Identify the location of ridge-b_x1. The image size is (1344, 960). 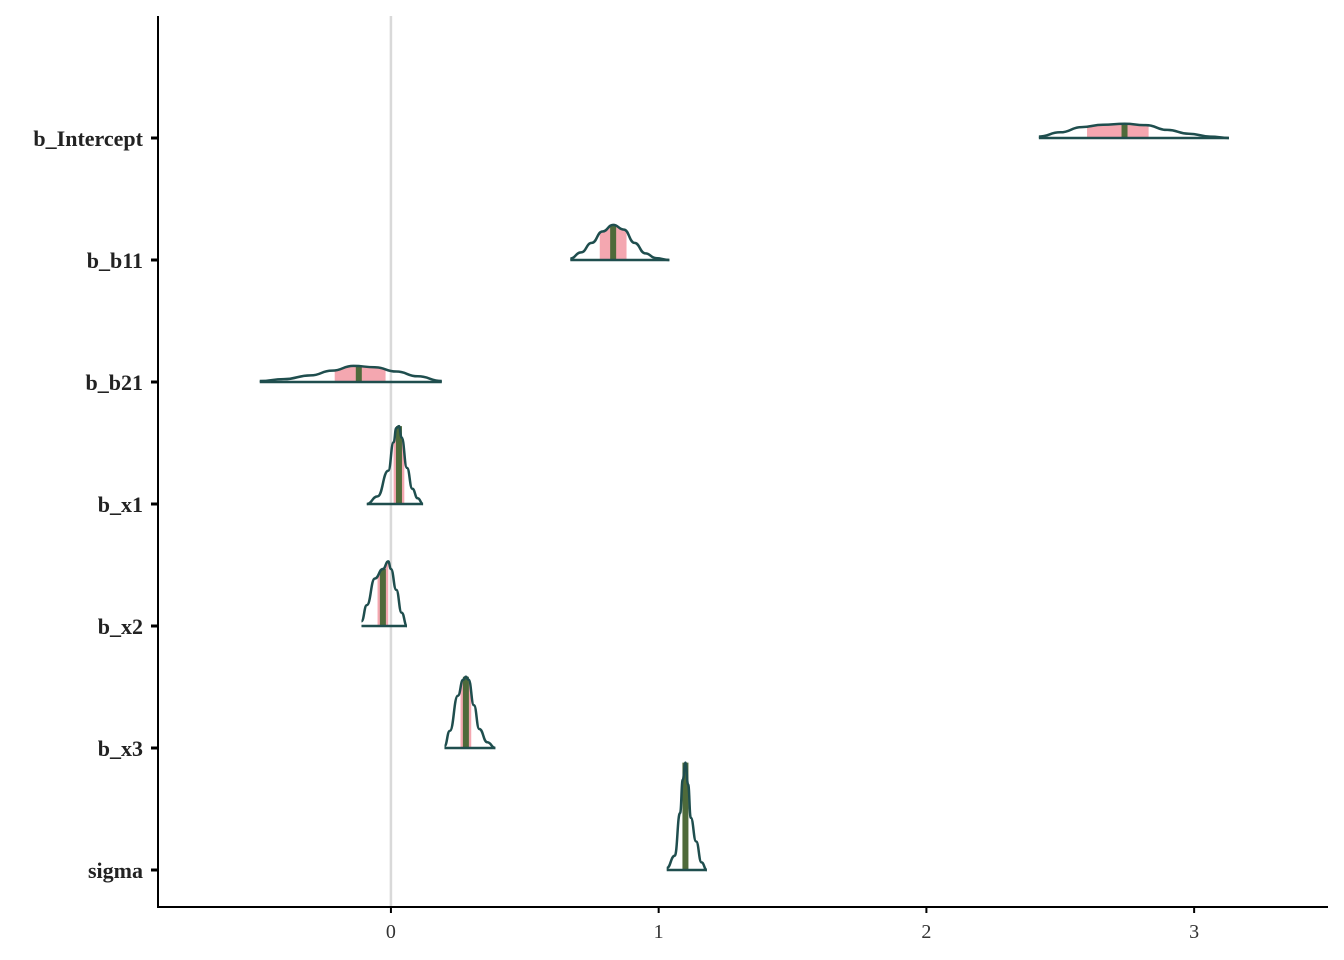
(395, 465).